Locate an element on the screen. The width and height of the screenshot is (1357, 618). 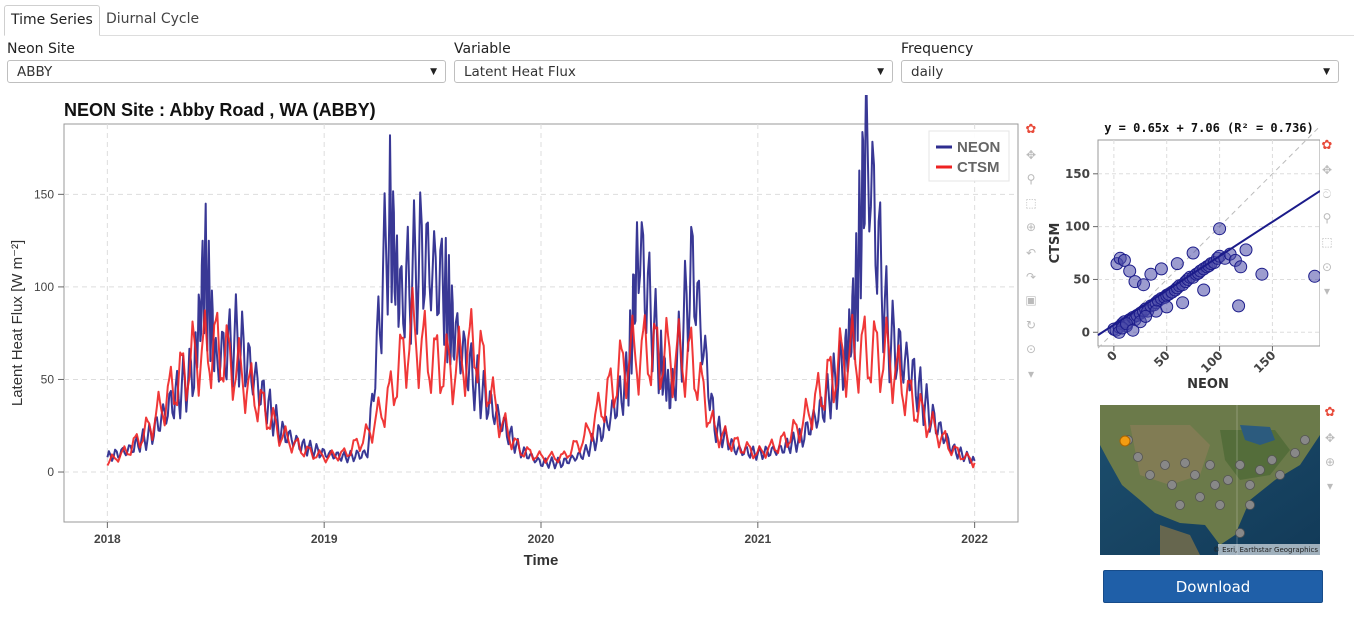
site-markers is located at coordinates (1216, 486).